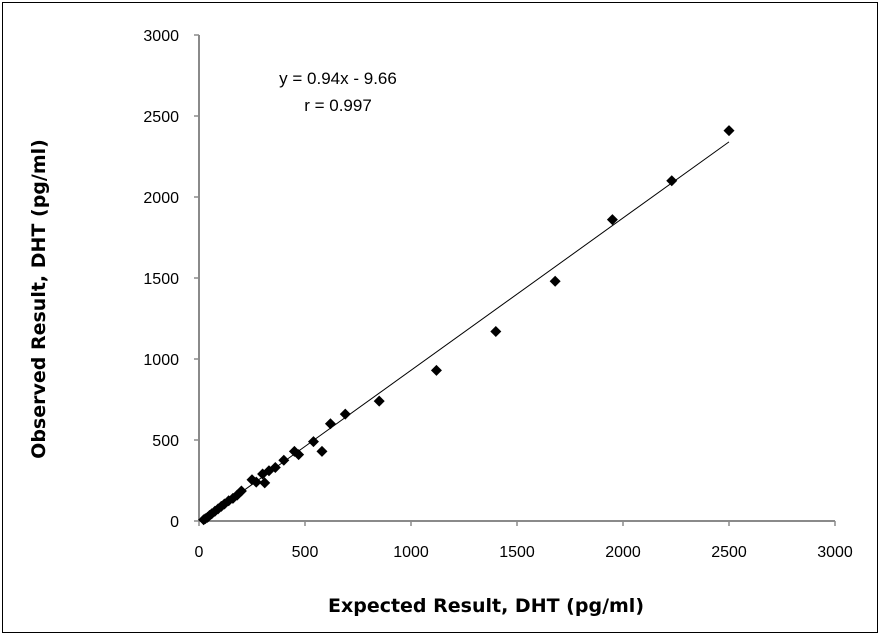 Image resolution: width=882 pixels, height=637 pixels. I want to click on y-tick-label: 0, so click(174, 522).